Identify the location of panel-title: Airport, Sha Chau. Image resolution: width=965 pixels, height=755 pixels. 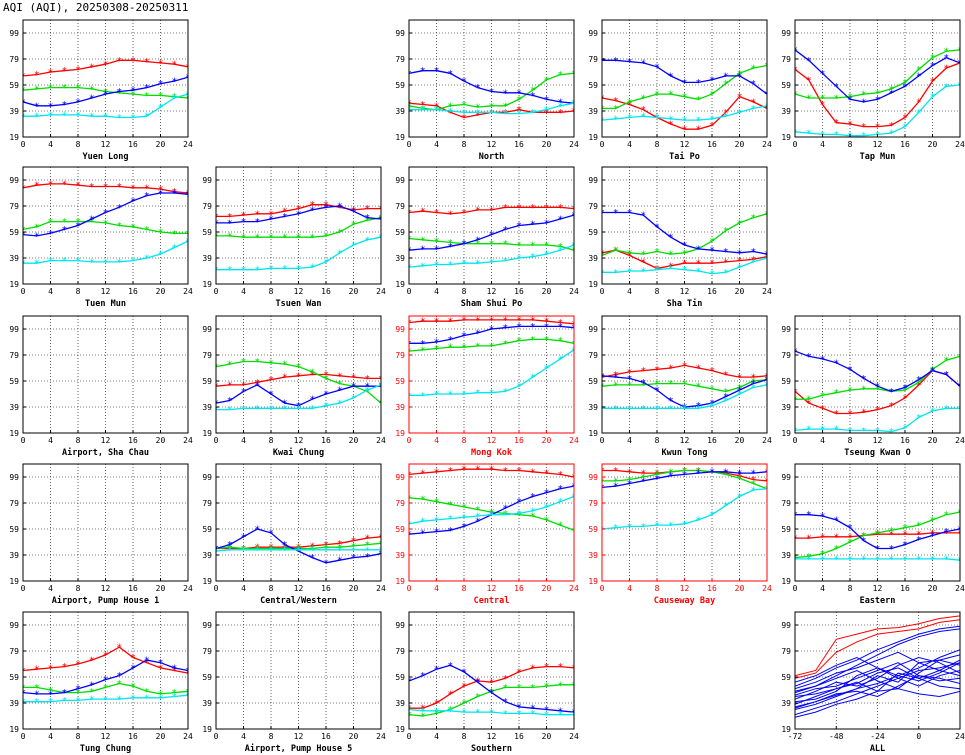
(105, 452).